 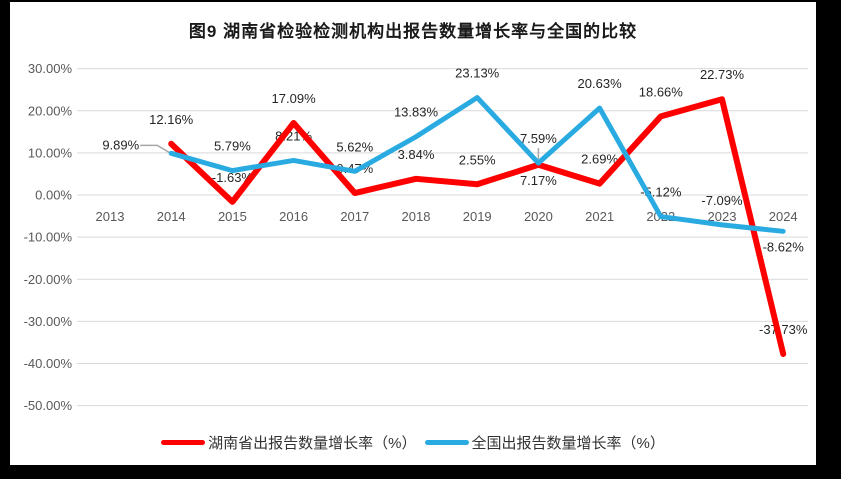 What do you see at coordinates (232, 216) in the screenshot?
I see `x-tick-label: 2015` at bounding box center [232, 216].